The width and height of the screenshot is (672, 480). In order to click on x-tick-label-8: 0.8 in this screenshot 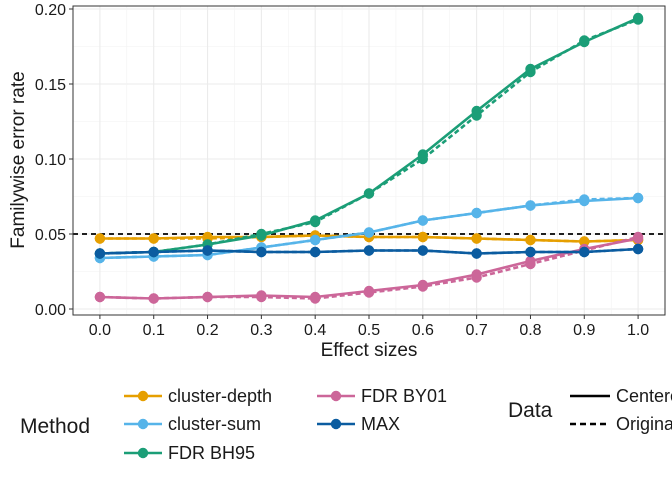, I will do `click(530, 330)`.